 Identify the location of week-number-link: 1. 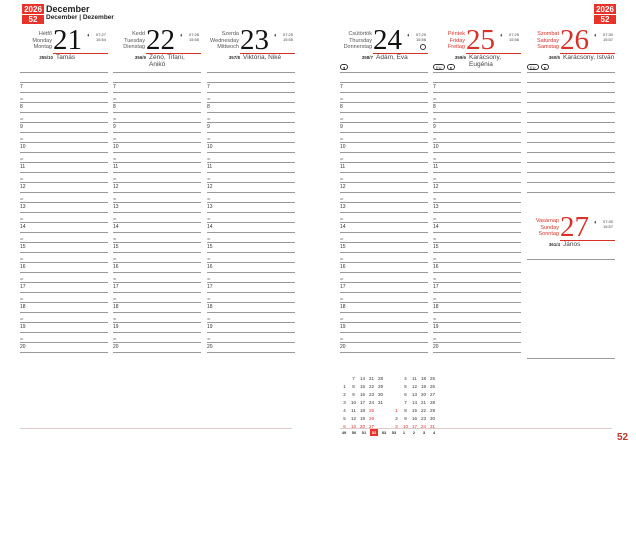
(404, 432).